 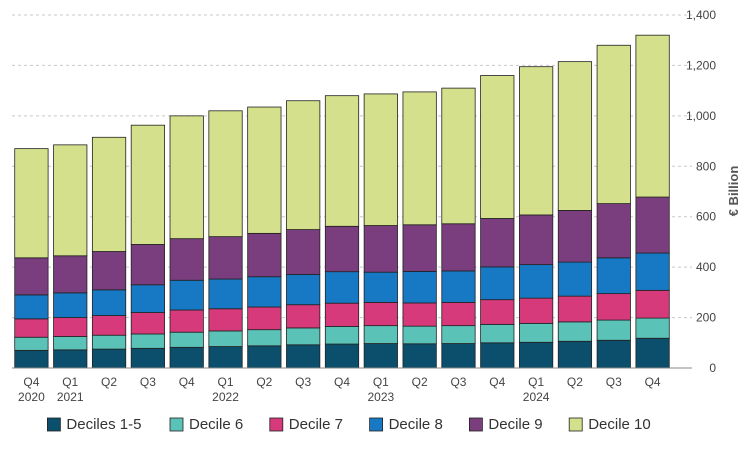 What do you see at coordinates (416, 424) in the screenshot?
I see `legend-label: Decile 8` at bounding box center [416, 424].